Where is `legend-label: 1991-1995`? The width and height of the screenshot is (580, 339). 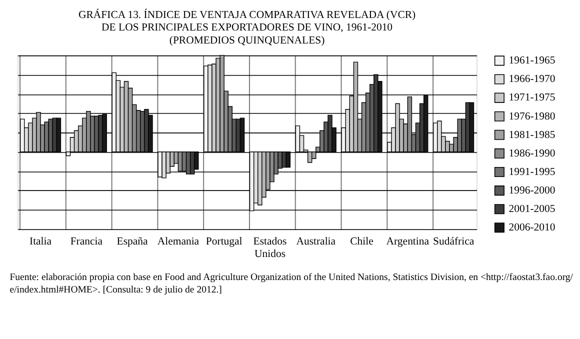
legend-label: 1991-1995 is located at coordinates (532, 172).